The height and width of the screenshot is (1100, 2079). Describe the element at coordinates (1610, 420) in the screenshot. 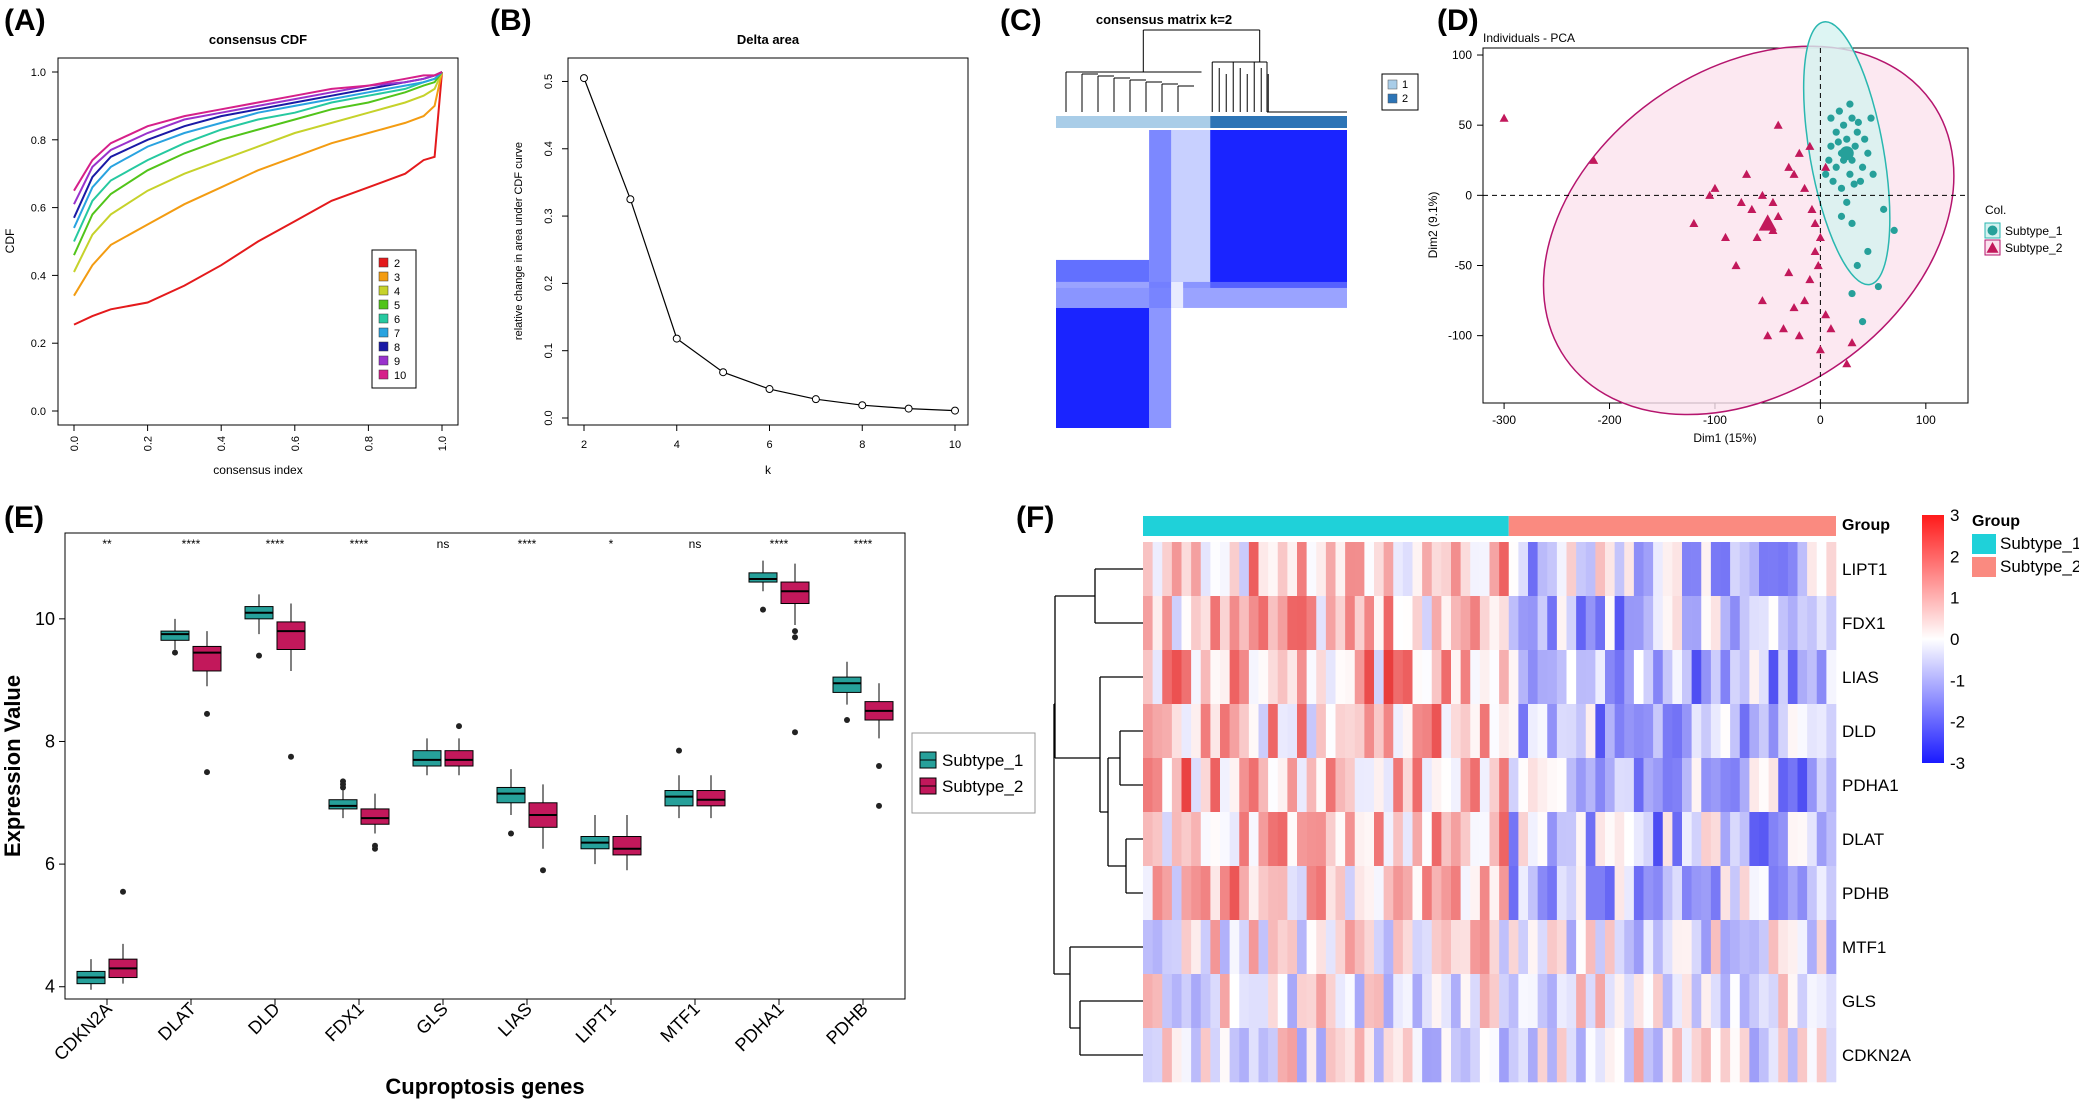

I see `panel-d-xtick-label: -200` at that location.